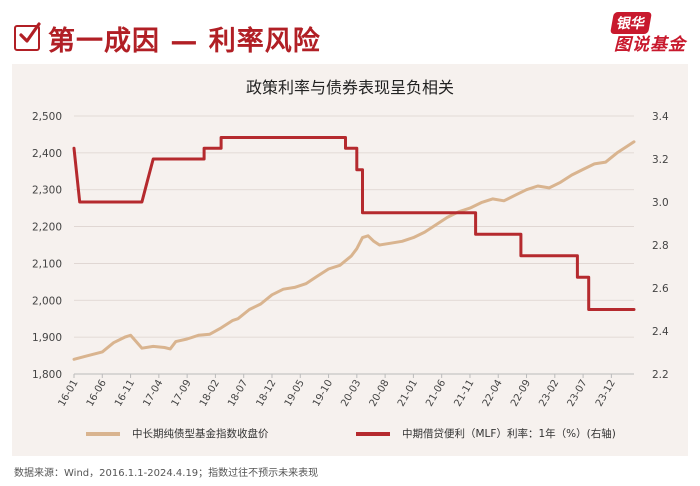 The height and width of the screenshot is (486, 700). Describe the element at coordinates (295, 393) in the screenshot. I see `x-axis-tick-label: 19-05` at that location.